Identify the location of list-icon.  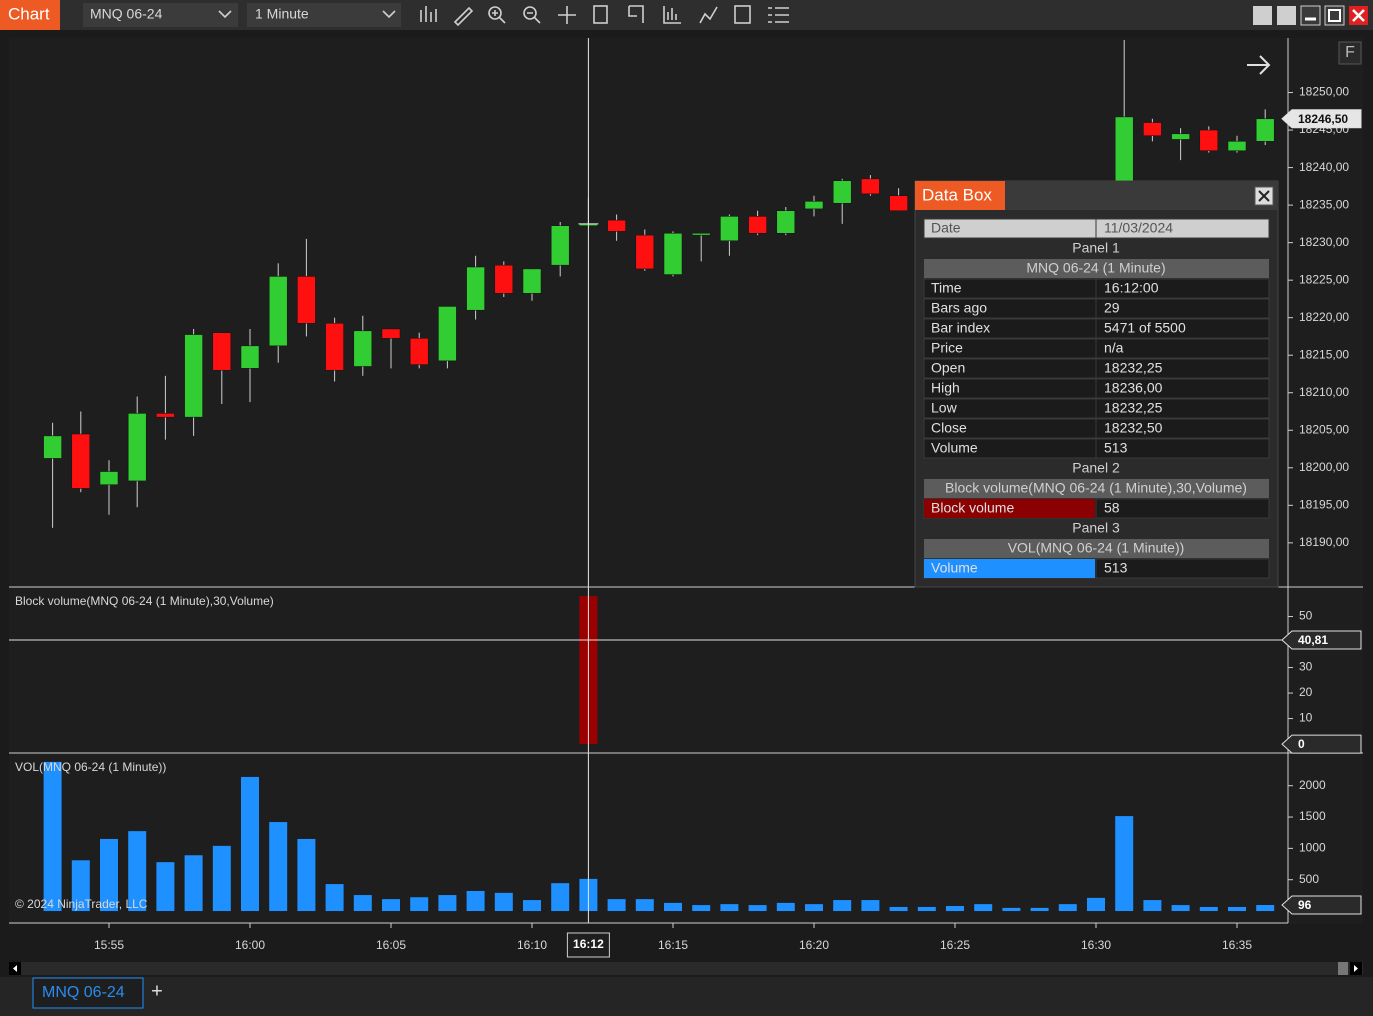
(778, 15).